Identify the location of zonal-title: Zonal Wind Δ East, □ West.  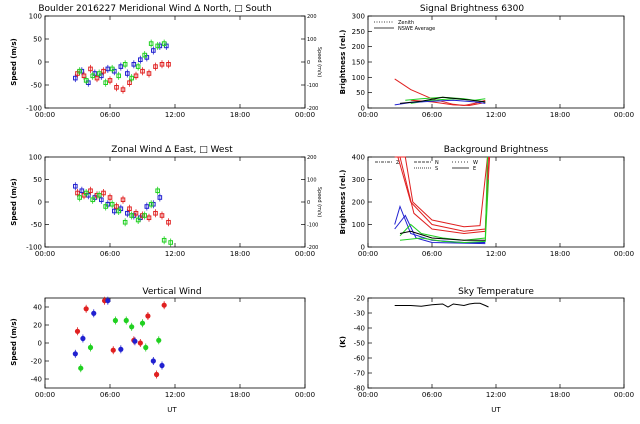
(172, 150).